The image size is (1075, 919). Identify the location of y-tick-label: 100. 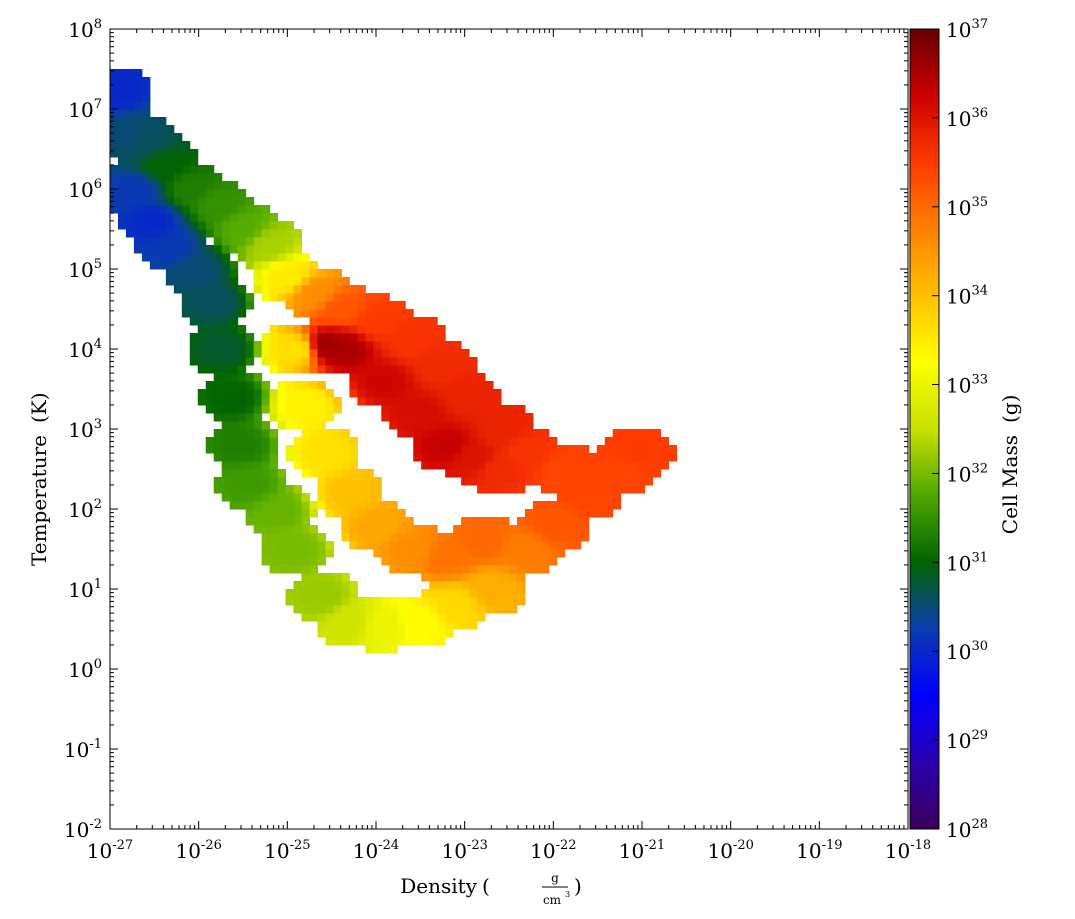
(85, 669).